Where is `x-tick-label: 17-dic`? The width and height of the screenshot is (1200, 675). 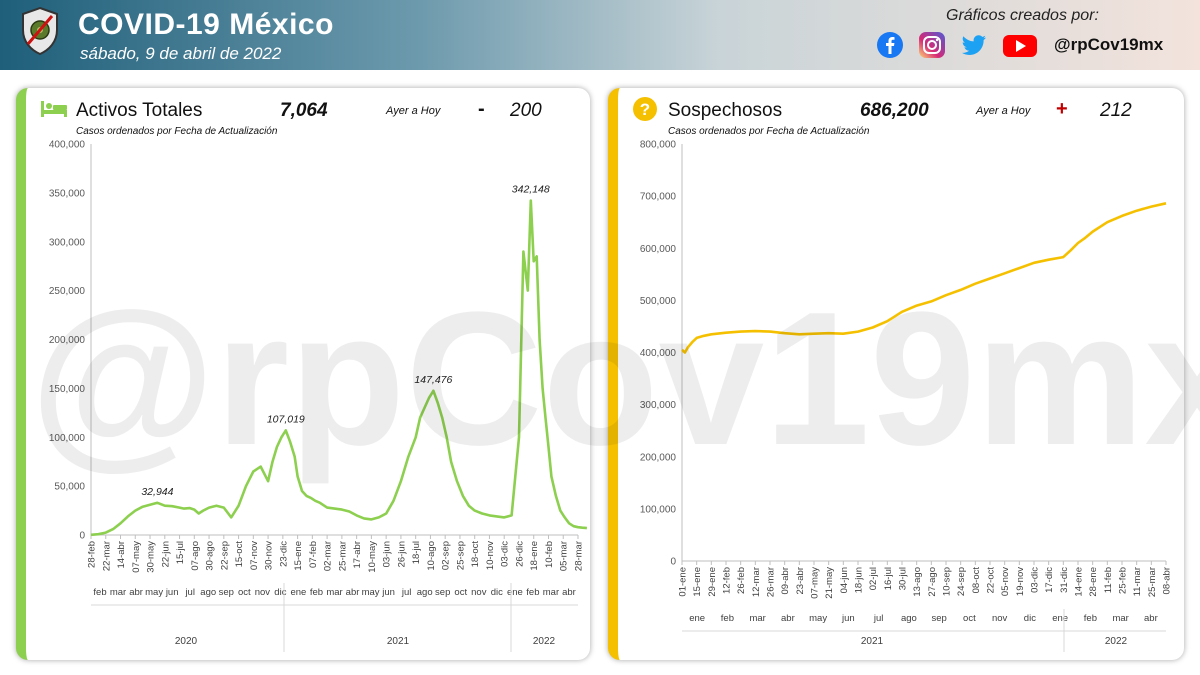
x-tick-label: 17-dic is located at coordinates (1049, 580).